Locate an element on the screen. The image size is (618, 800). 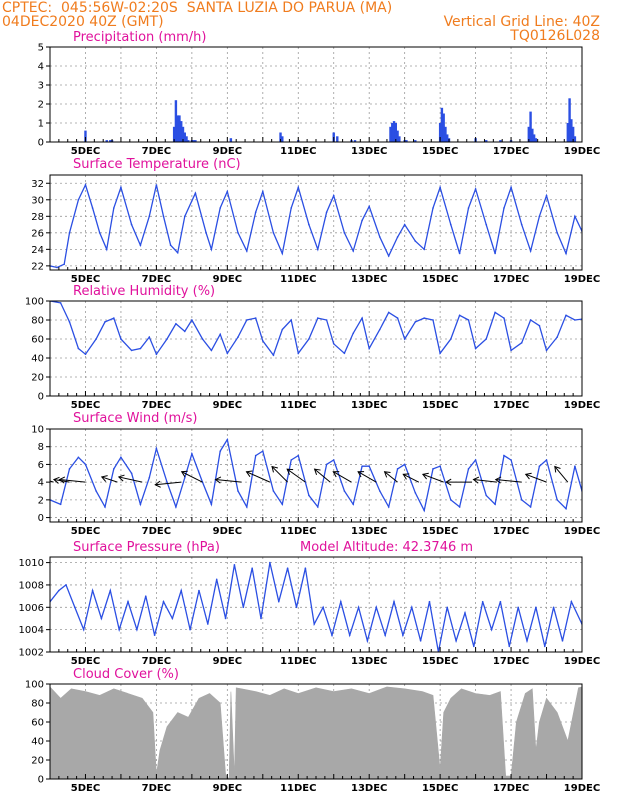
xtick-label: 9DEC is located at coordinates (227, 405).